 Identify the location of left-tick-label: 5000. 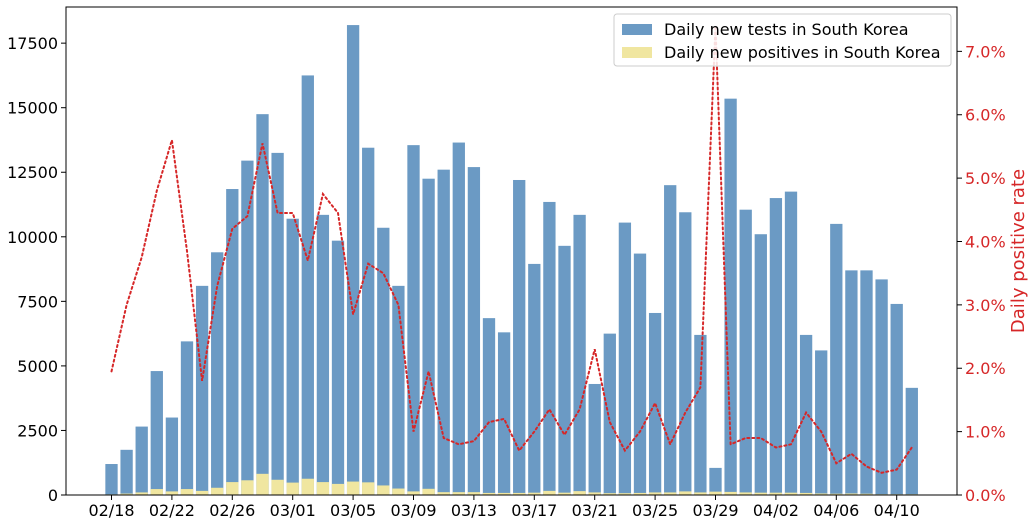
(37, 366).